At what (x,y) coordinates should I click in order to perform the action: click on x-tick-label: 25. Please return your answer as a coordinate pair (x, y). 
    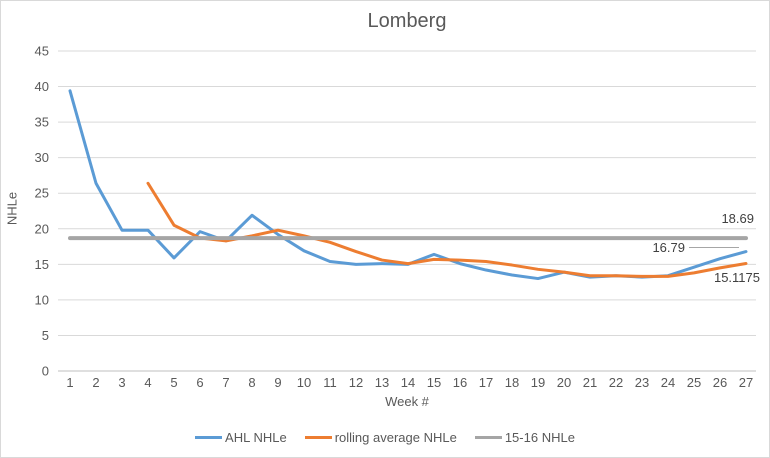
    Looking at the image, I should click on (694, 382).